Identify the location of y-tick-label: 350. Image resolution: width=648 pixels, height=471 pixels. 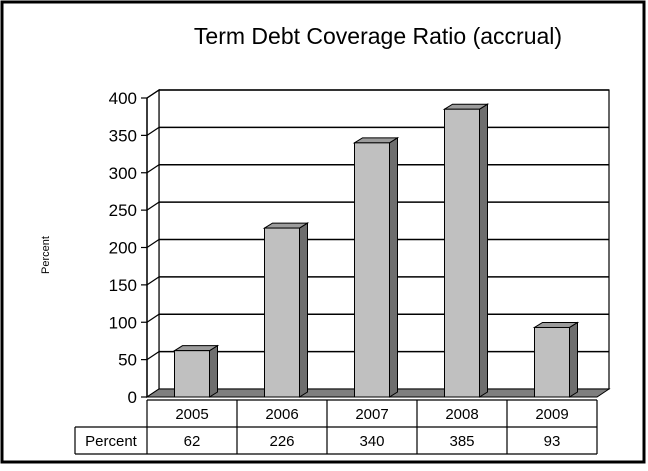
(123, 135).